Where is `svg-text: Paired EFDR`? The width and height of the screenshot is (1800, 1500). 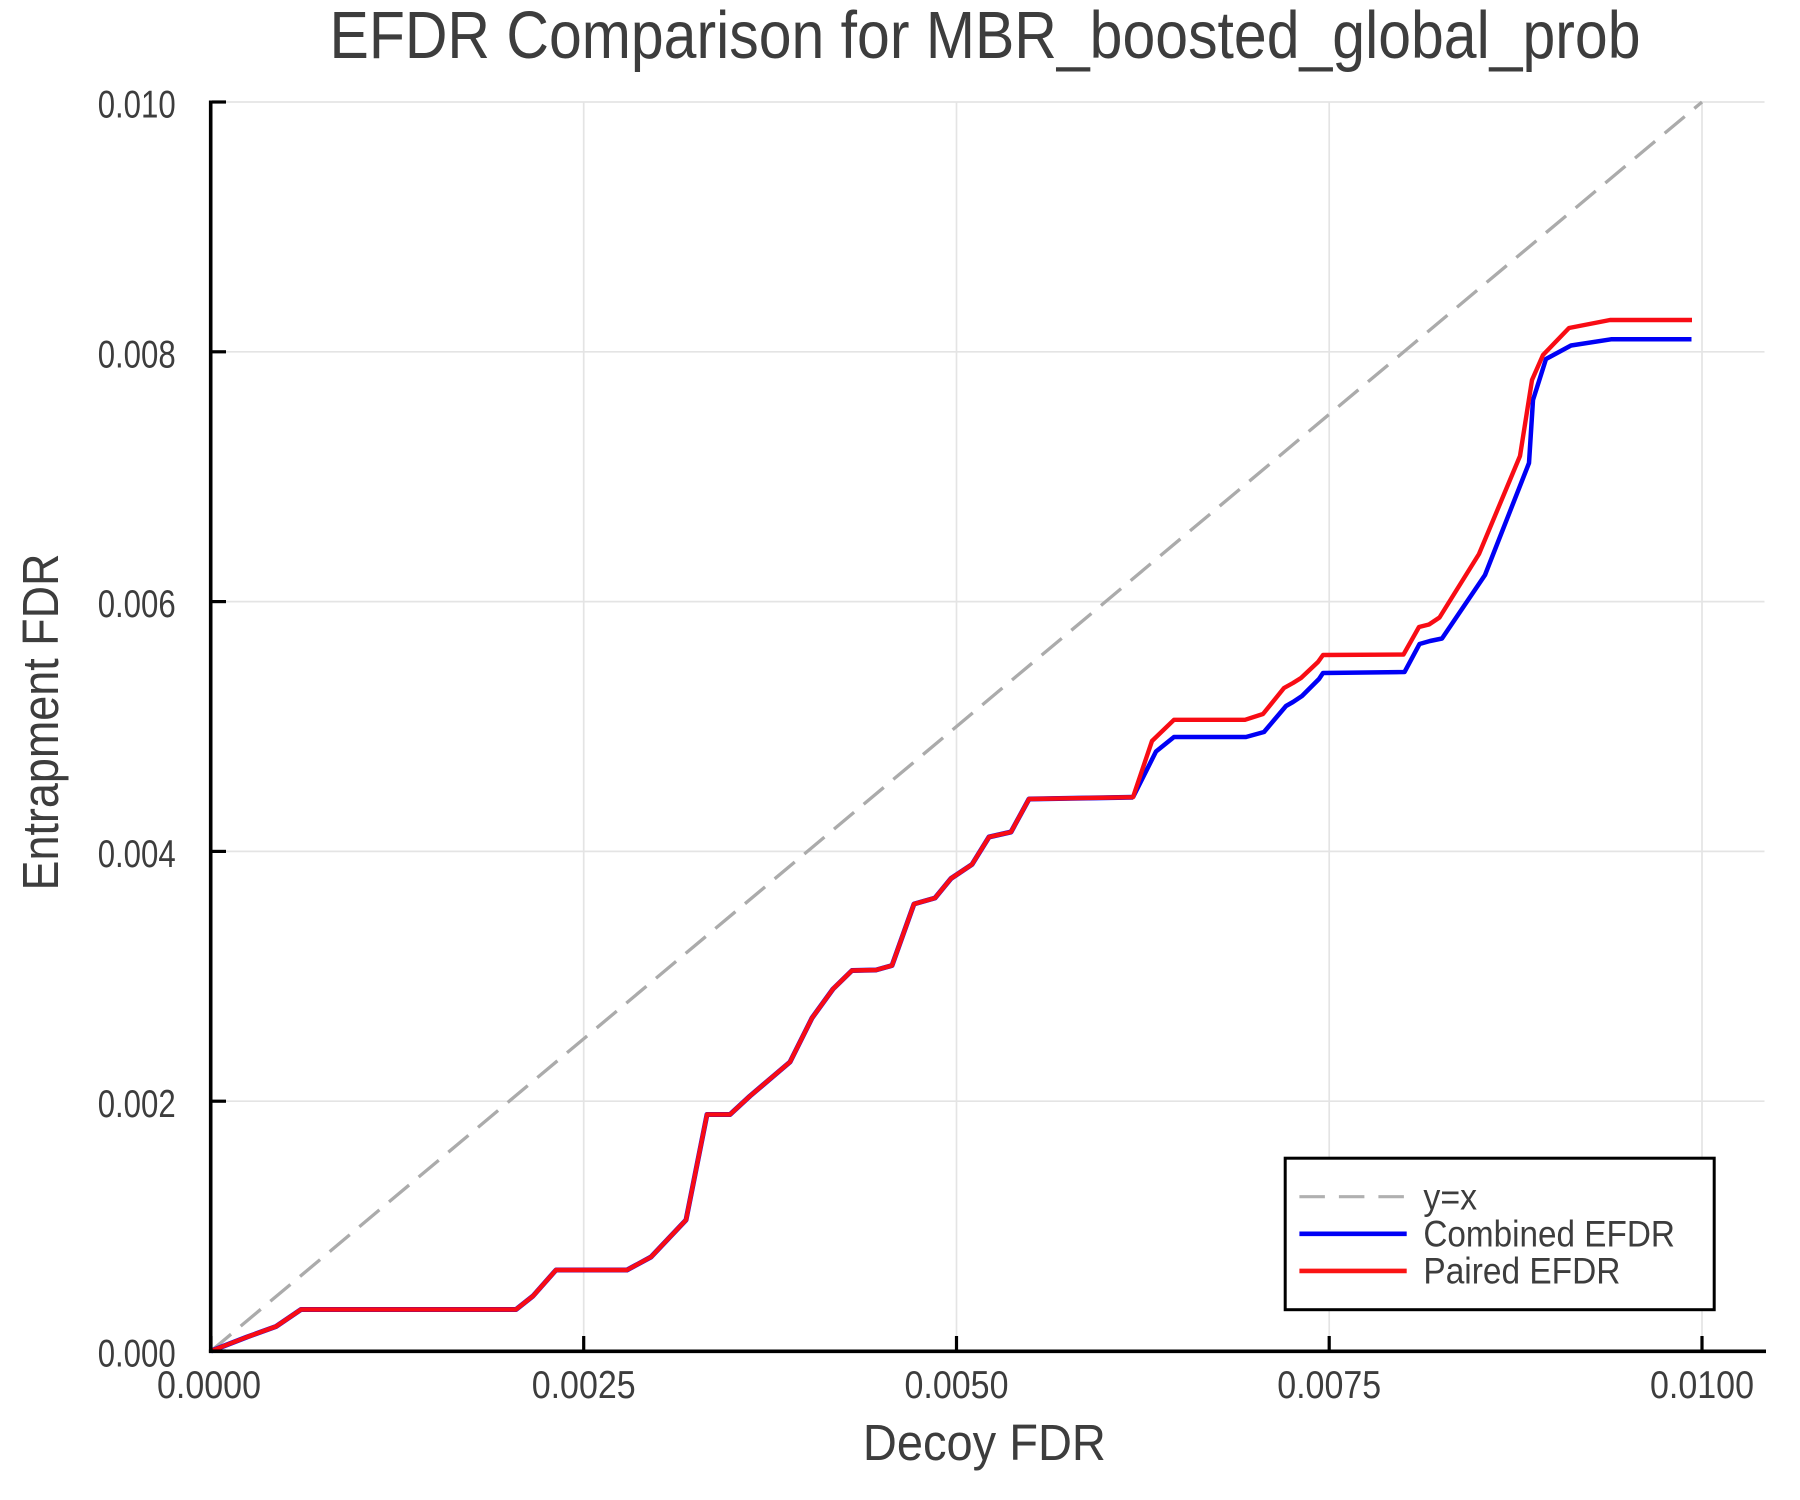
svg-text: Paired EFDR is located at coordinates (1521, 1270).